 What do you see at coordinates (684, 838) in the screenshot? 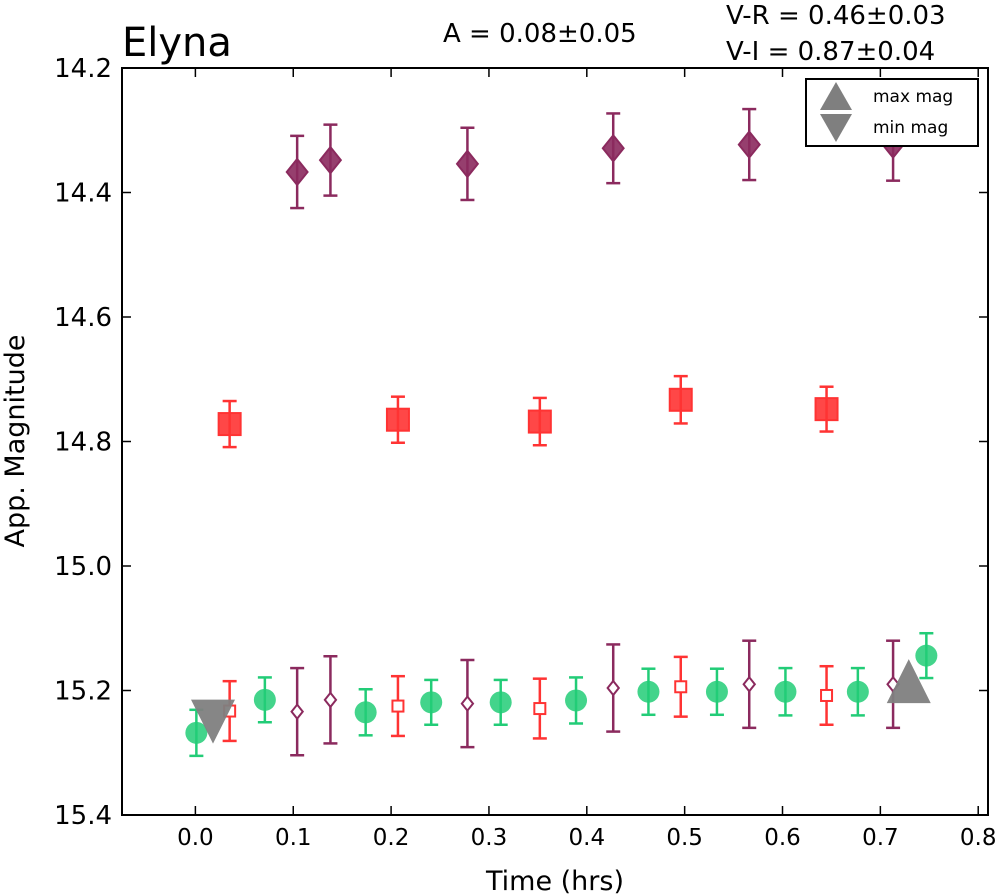
I see `x-tick-label: 0.5` at bounding box center [684, 838].